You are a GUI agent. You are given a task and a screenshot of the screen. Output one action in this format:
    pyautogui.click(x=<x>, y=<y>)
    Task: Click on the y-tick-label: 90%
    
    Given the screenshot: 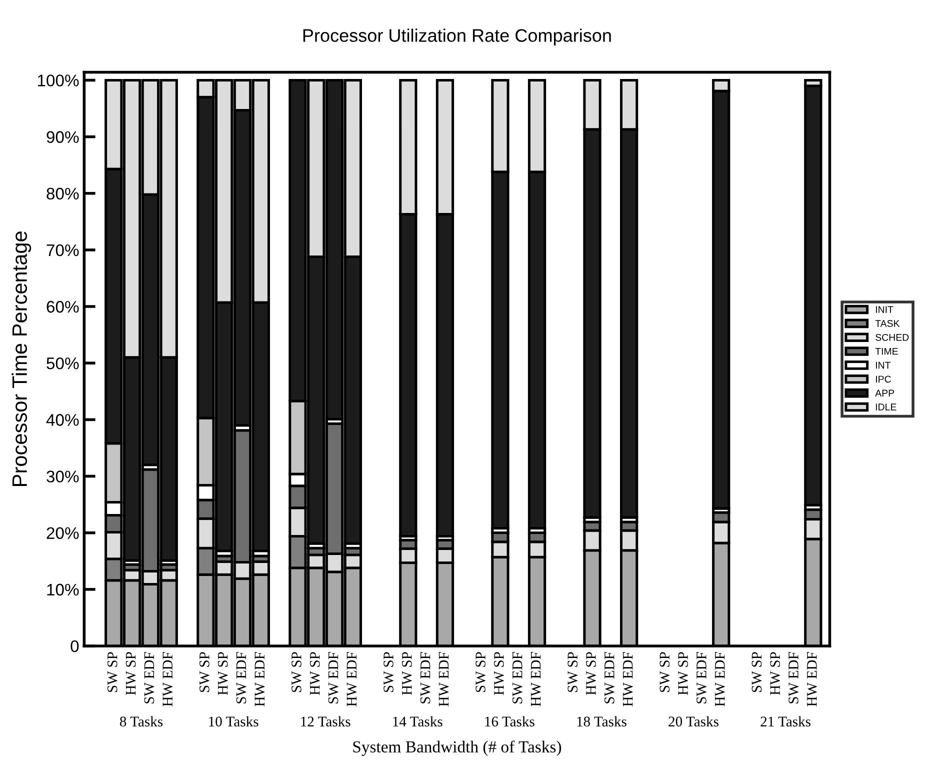 What is the action you would take?
    pyautogui.click(x=62, y=137)
    